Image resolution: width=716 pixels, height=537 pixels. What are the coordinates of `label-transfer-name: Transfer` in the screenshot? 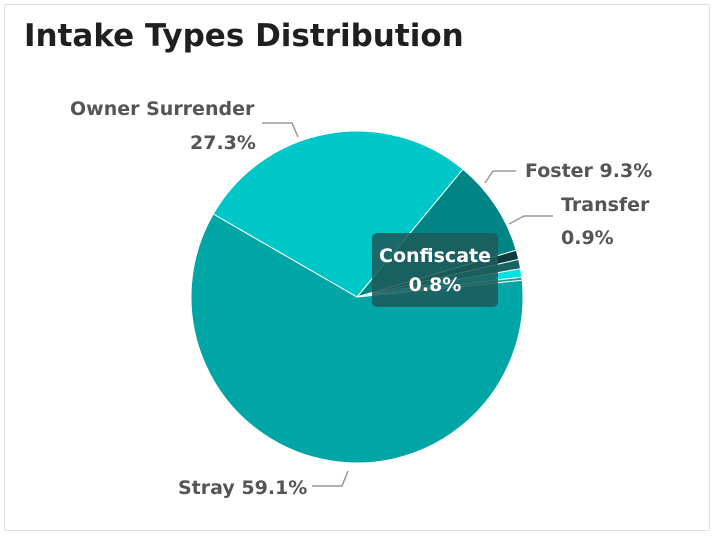 It's located at (605, 205).